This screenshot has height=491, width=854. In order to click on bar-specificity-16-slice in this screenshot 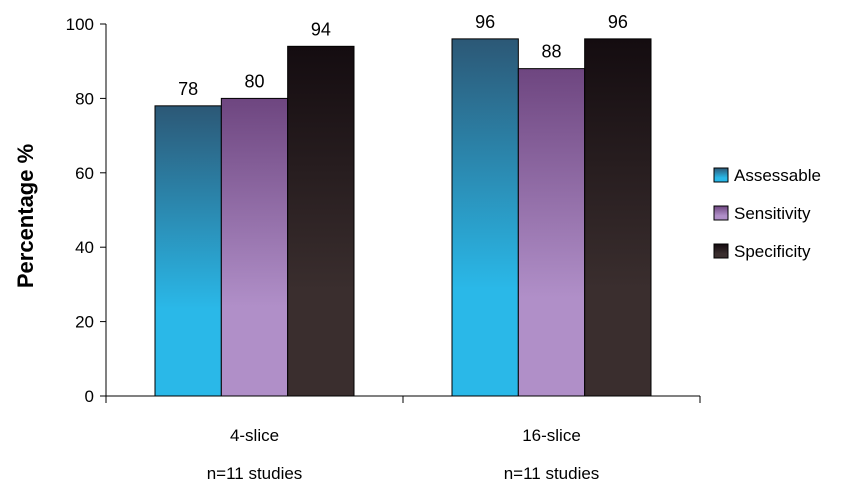, I will do `click(618, 217)`.